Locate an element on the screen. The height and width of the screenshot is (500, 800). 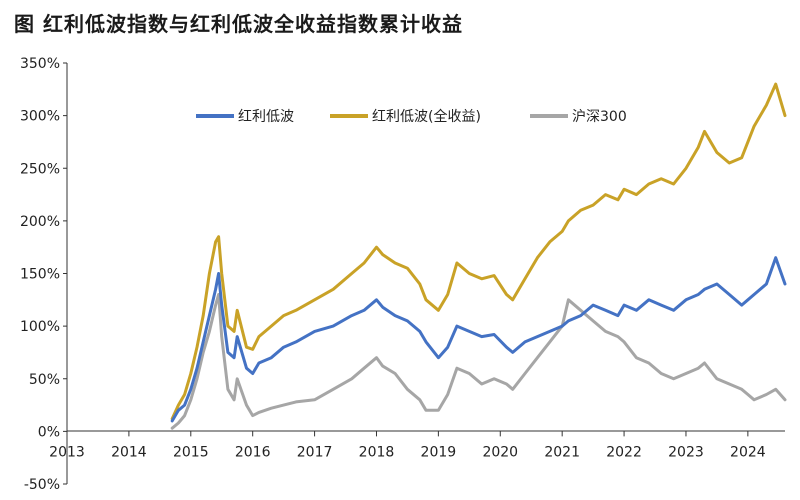
legend: 红利低波 红利低波(全收益) 沪深300 is located at coordinates (411, 116).